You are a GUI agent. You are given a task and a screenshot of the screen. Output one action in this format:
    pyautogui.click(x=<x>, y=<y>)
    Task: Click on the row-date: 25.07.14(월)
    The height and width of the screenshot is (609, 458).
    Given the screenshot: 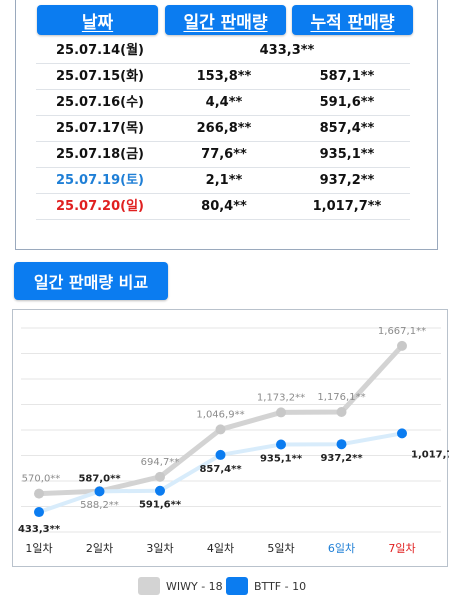 What is the action you would take?
    pyautogui.click(x=100, y=50)
    